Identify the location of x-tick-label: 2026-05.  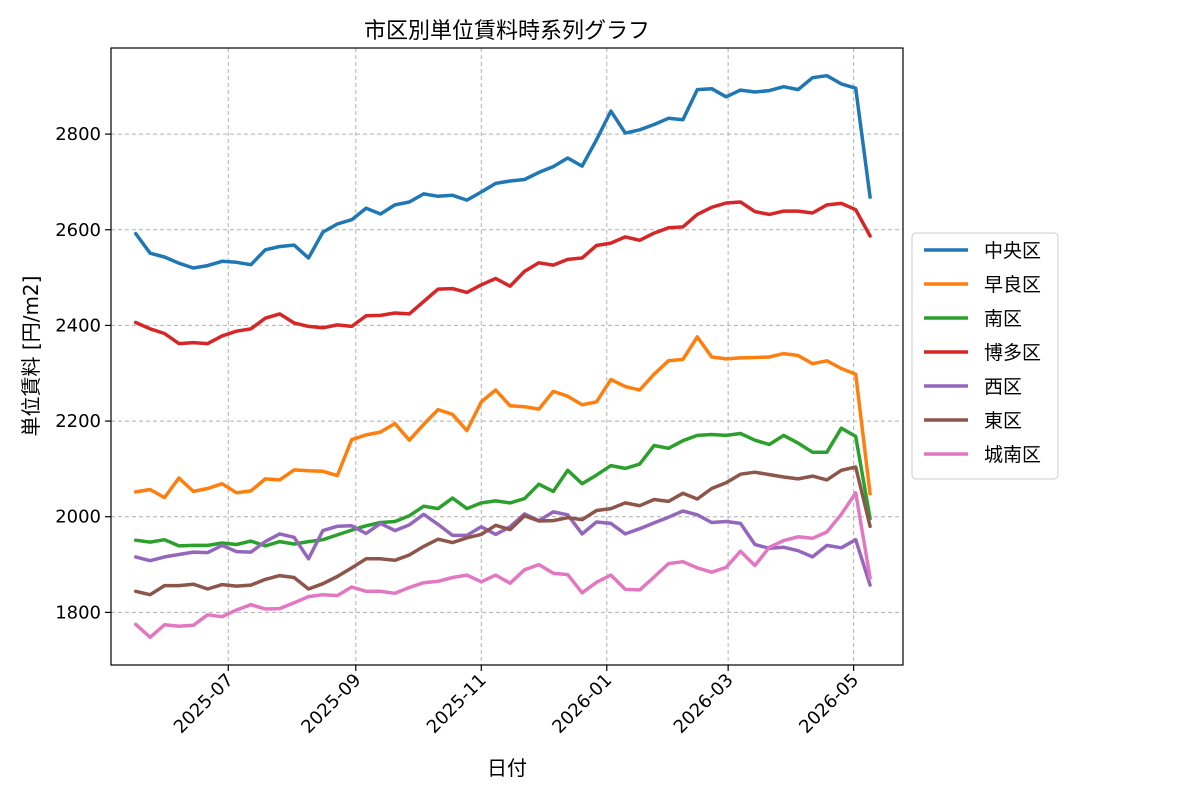
(829, 704).